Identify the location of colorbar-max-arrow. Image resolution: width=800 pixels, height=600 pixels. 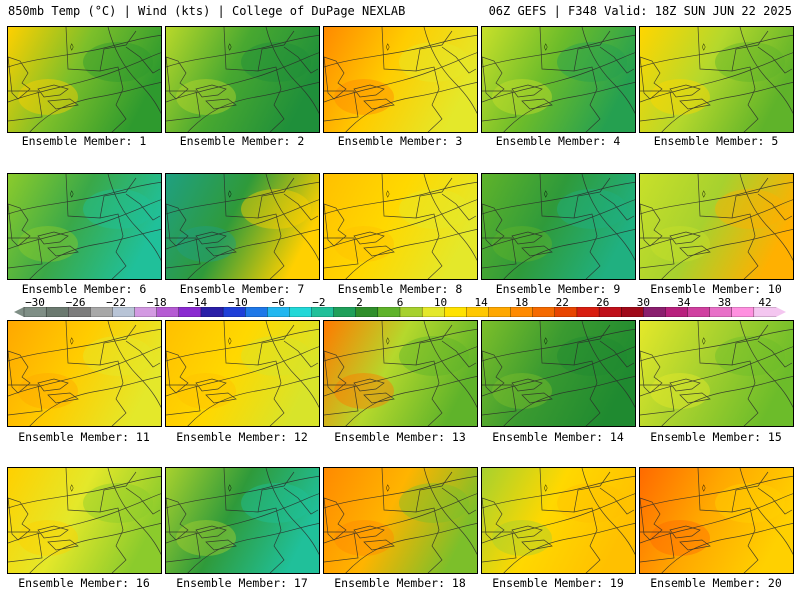
(781, 312).